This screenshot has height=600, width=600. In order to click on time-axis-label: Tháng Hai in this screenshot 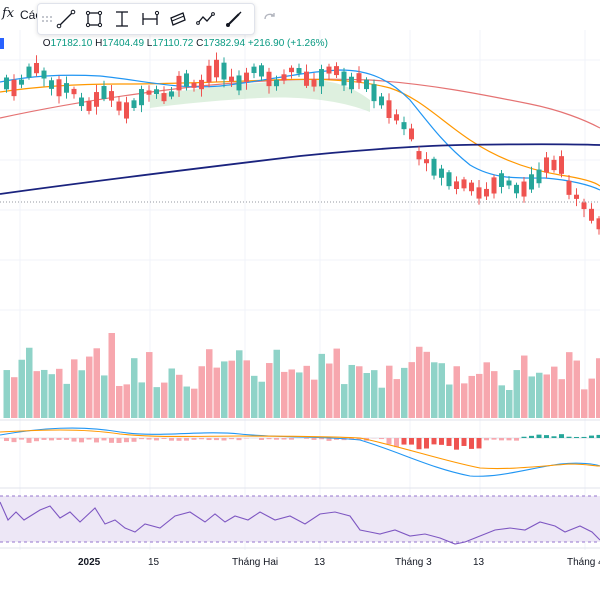, I will do `click(255, 562)`.